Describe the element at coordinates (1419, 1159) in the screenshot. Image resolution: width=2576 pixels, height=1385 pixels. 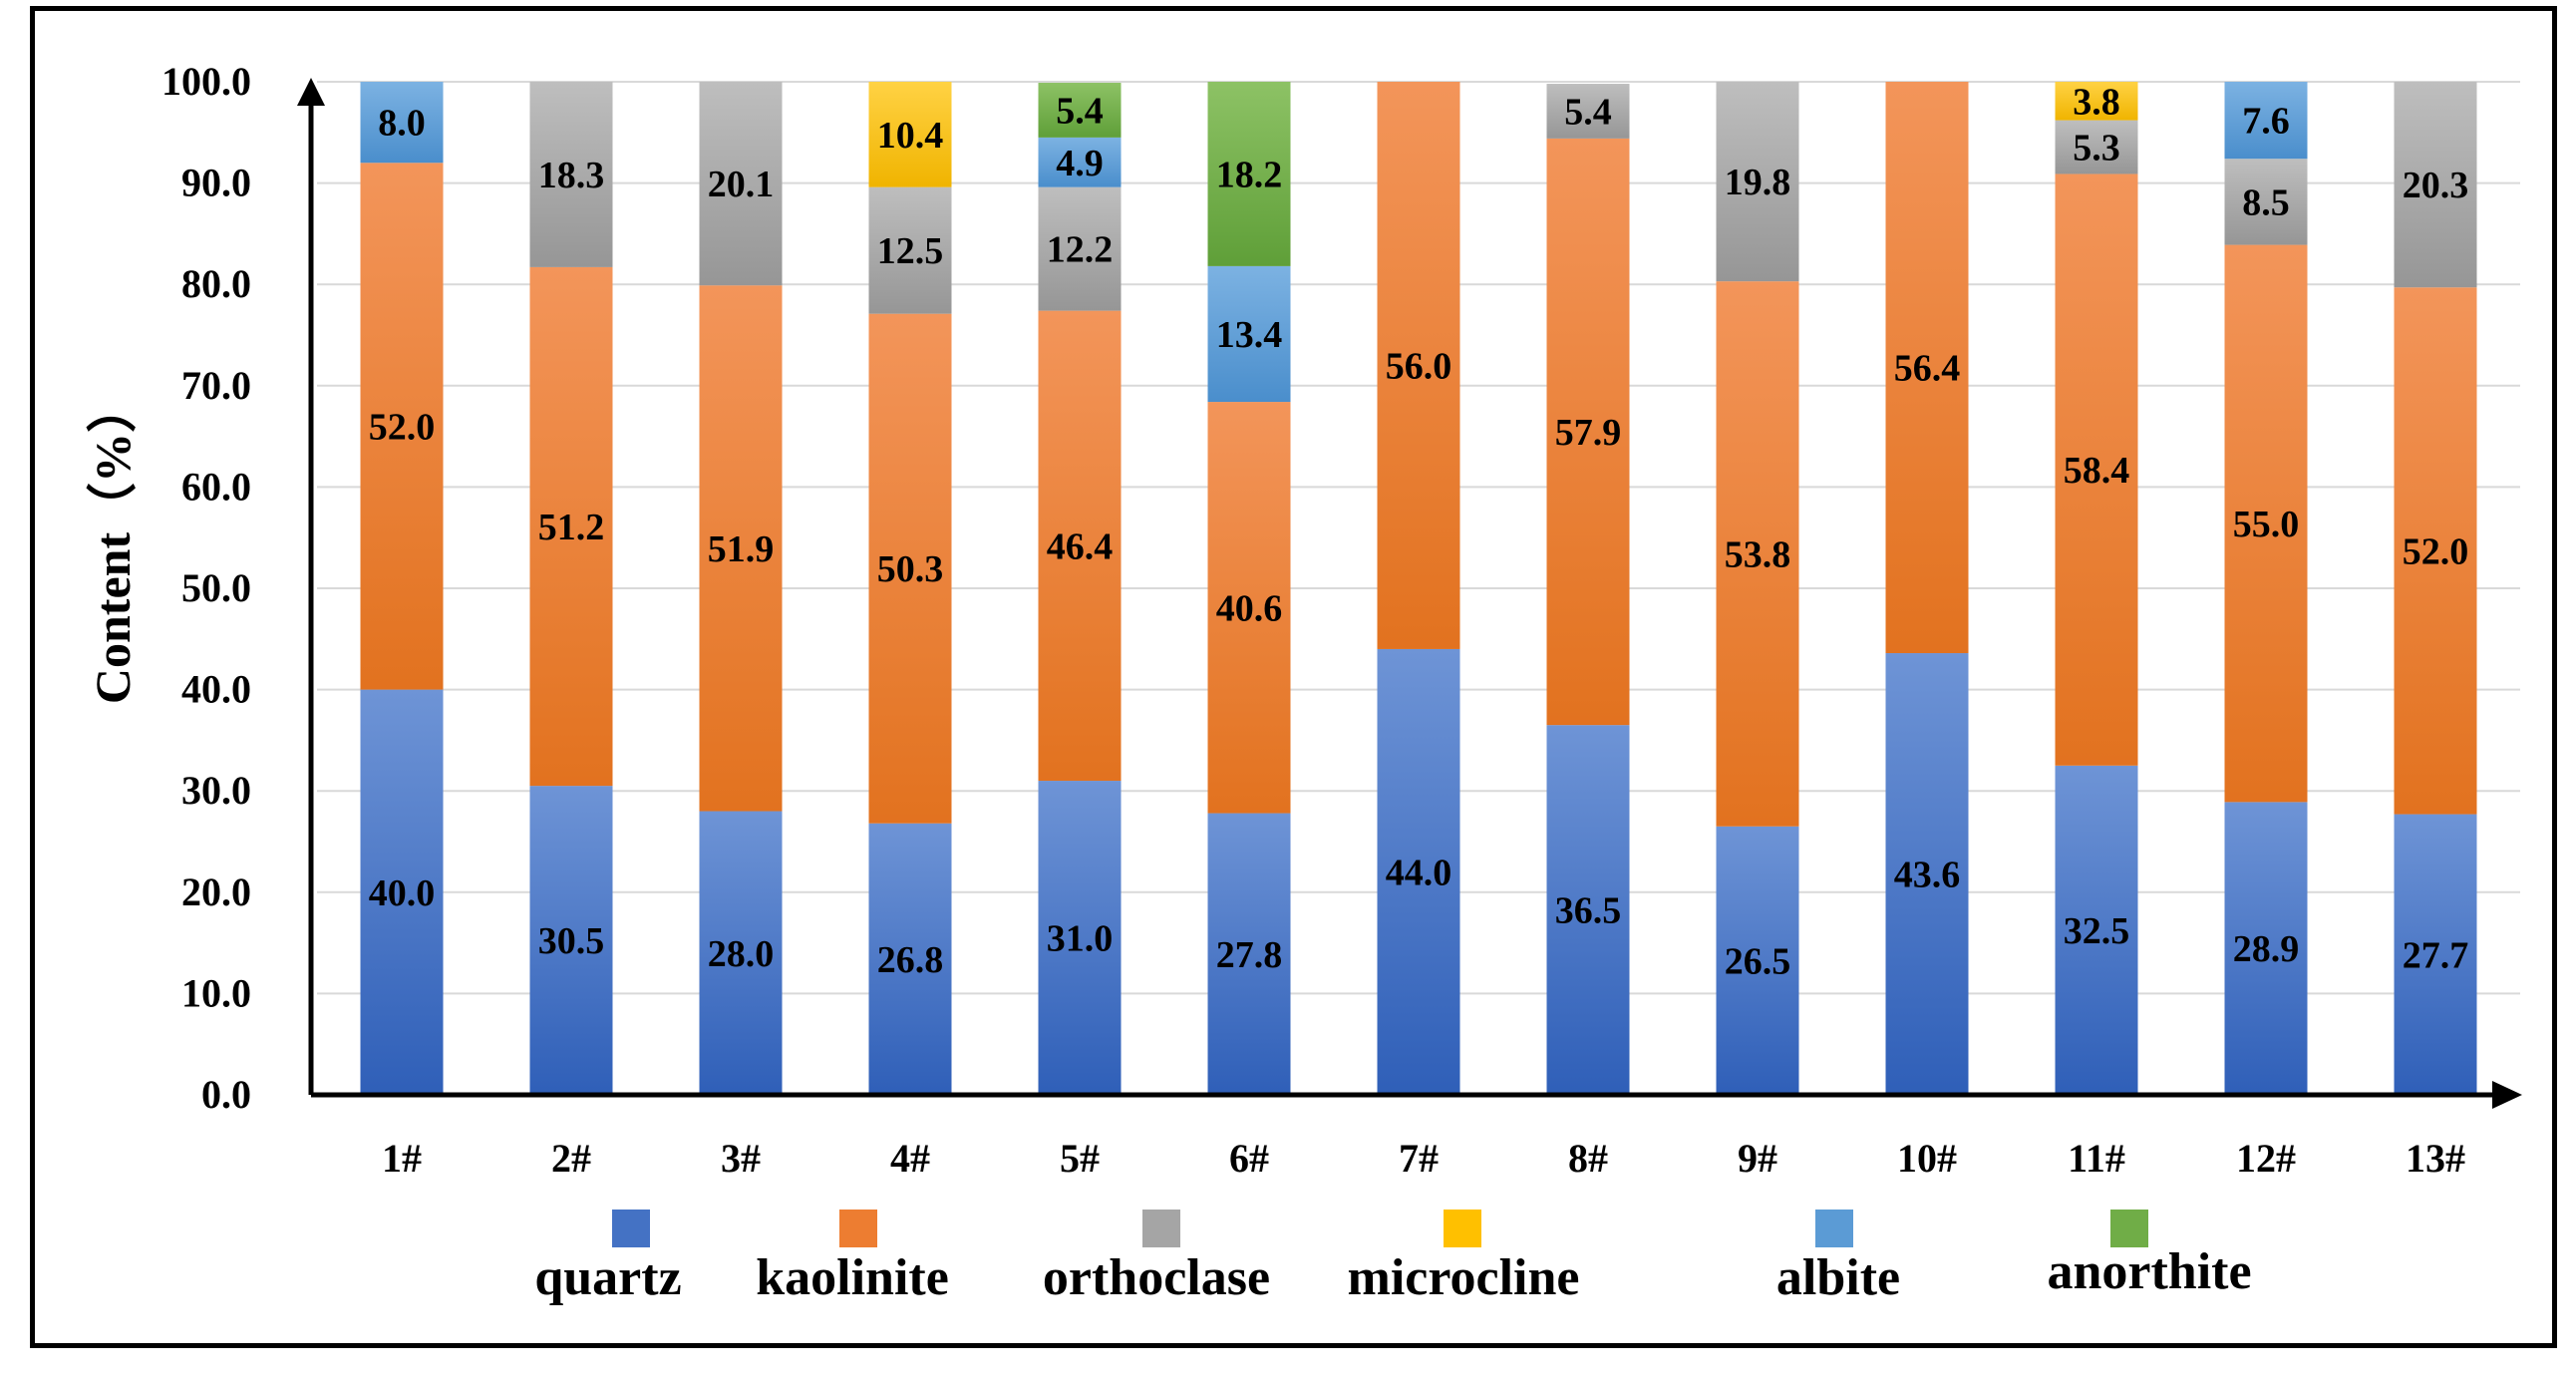
I see `x-tick-label: 7#` at that location.